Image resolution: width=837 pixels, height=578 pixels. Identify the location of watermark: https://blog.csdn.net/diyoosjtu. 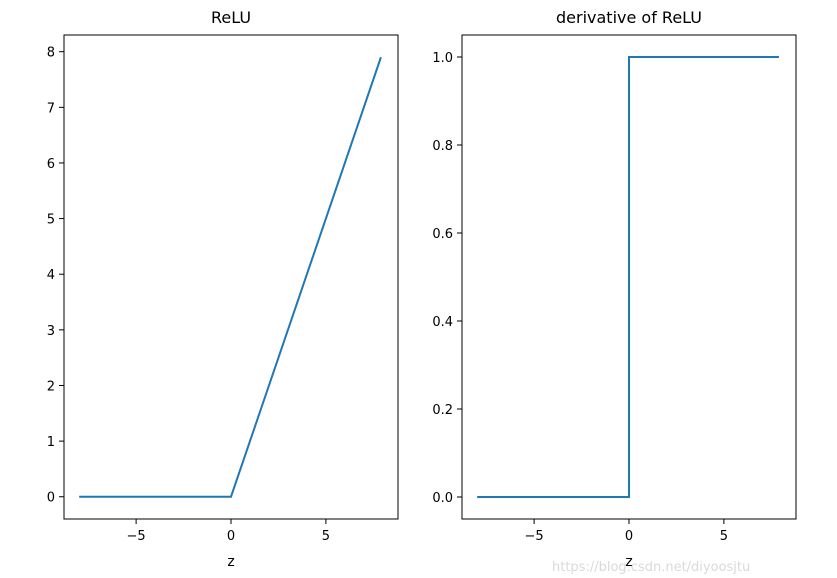
(651, 567).